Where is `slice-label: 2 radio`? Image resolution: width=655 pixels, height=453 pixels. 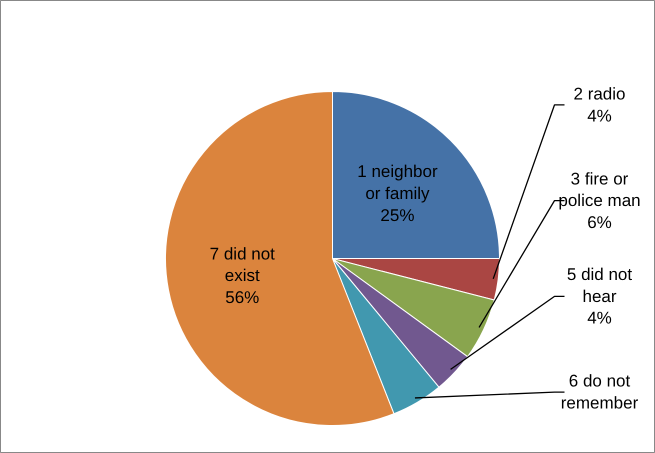 slice-label: 2 radio is located at coordinates (600, 94).